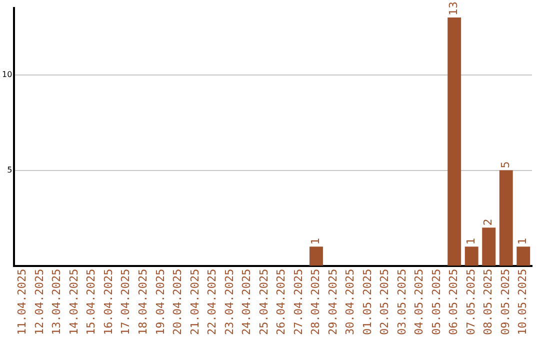 This screenshot has width=540, height=340. Describe the element at coordinates (91, 302) in the screenshot. I see `x-tick-label: 15.04.2025` at that location.